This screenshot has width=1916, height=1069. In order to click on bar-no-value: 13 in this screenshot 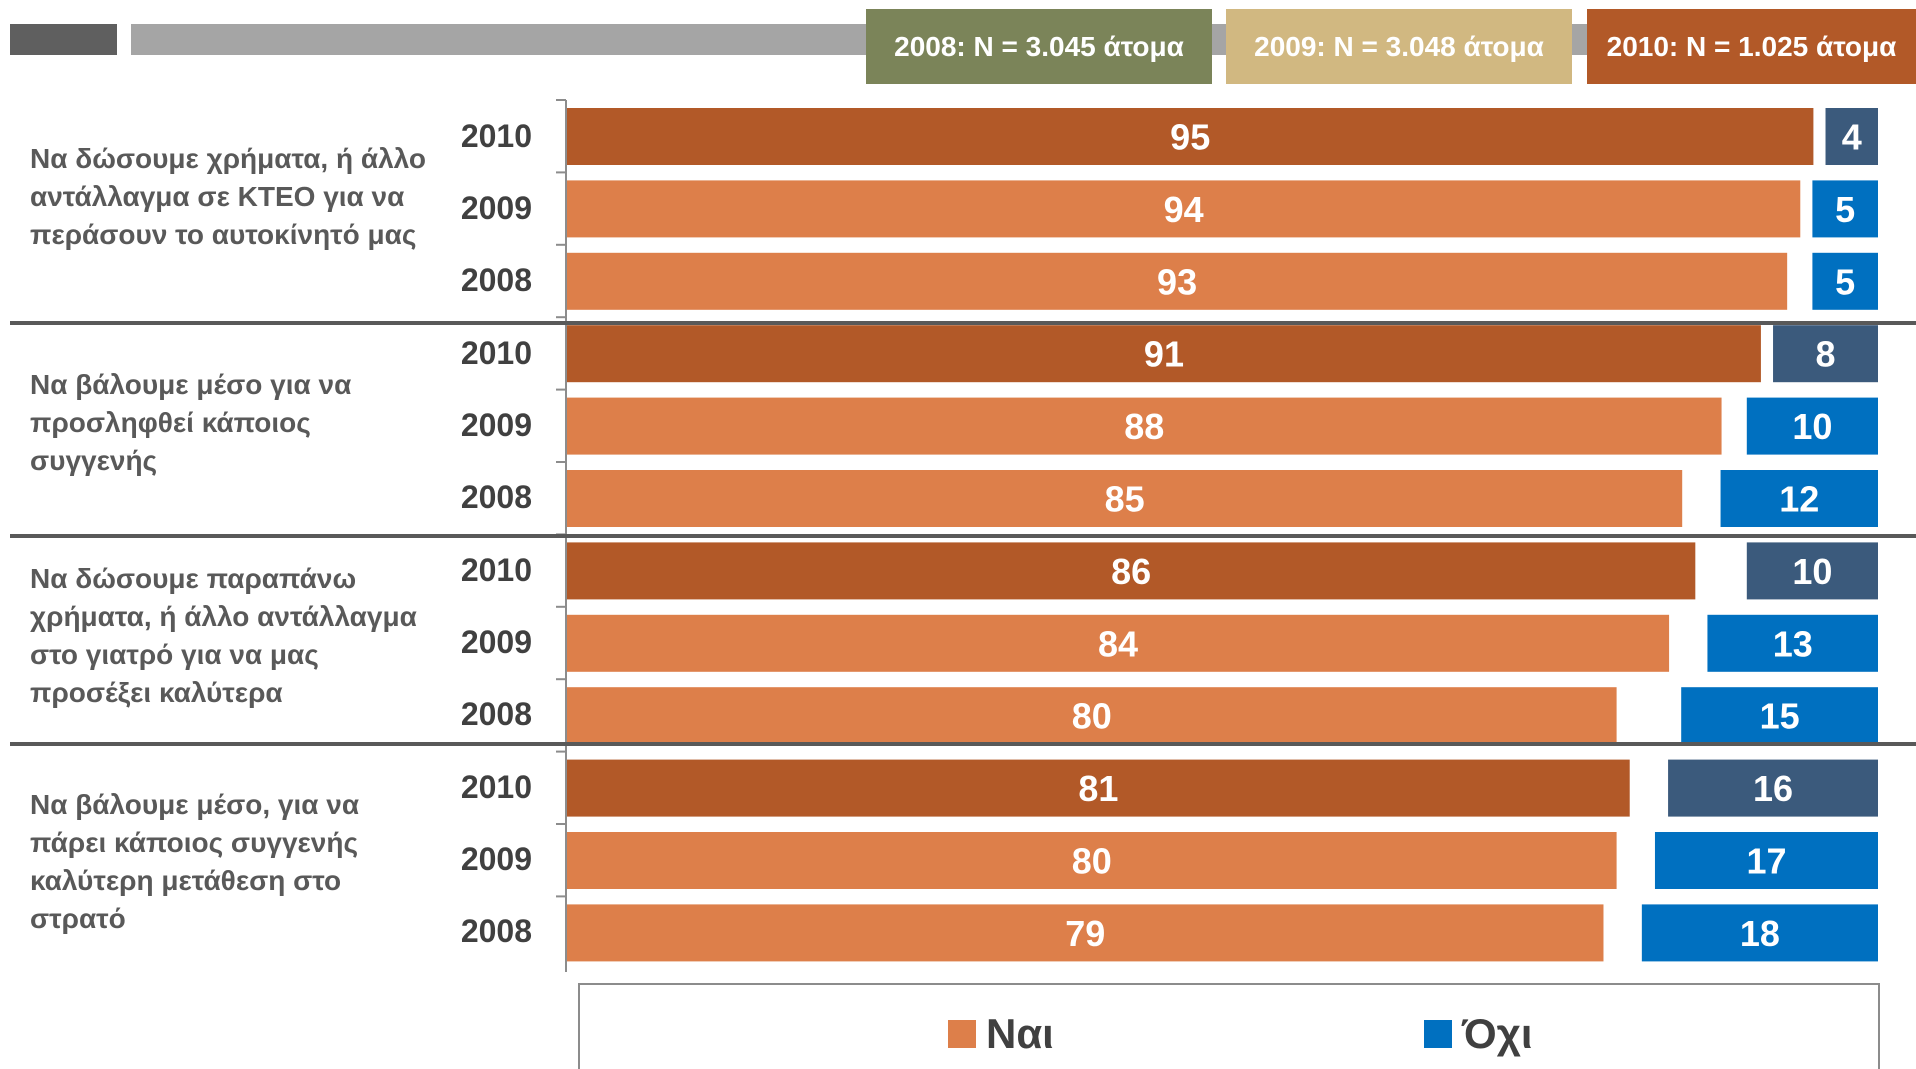, I will do `click(1793, 643)`.